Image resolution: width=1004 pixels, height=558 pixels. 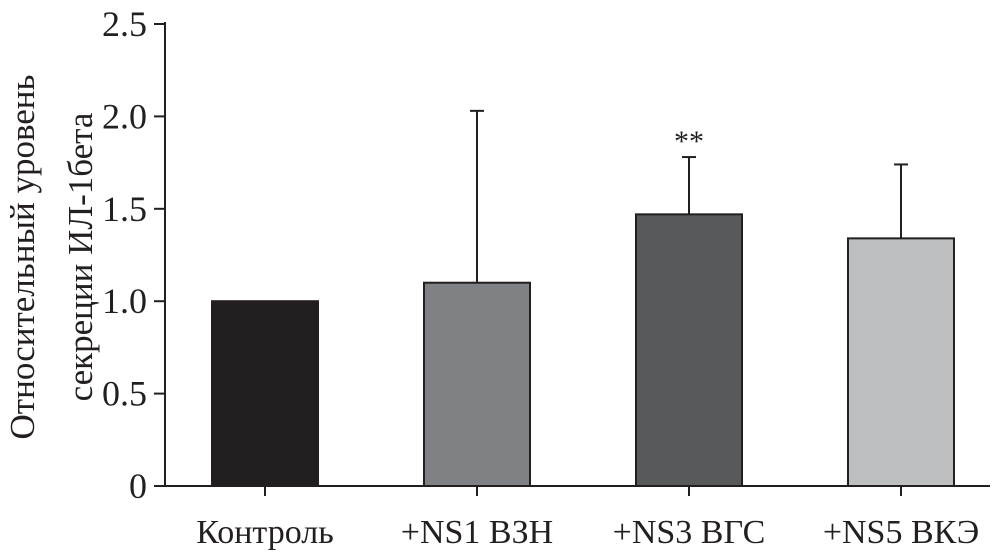 I want to click on y-ticks: 0 0.5 1.0 1.5 2.0 2.5, so click(x=133, y=255).